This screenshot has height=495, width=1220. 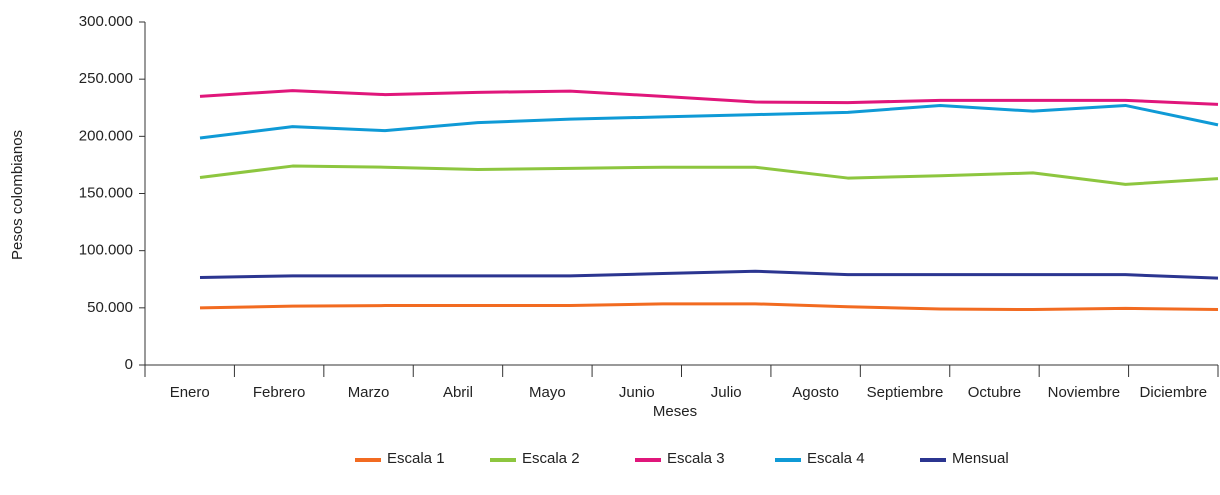 I want to click on legend-label: Escala 2, so click(x=551, y=458).